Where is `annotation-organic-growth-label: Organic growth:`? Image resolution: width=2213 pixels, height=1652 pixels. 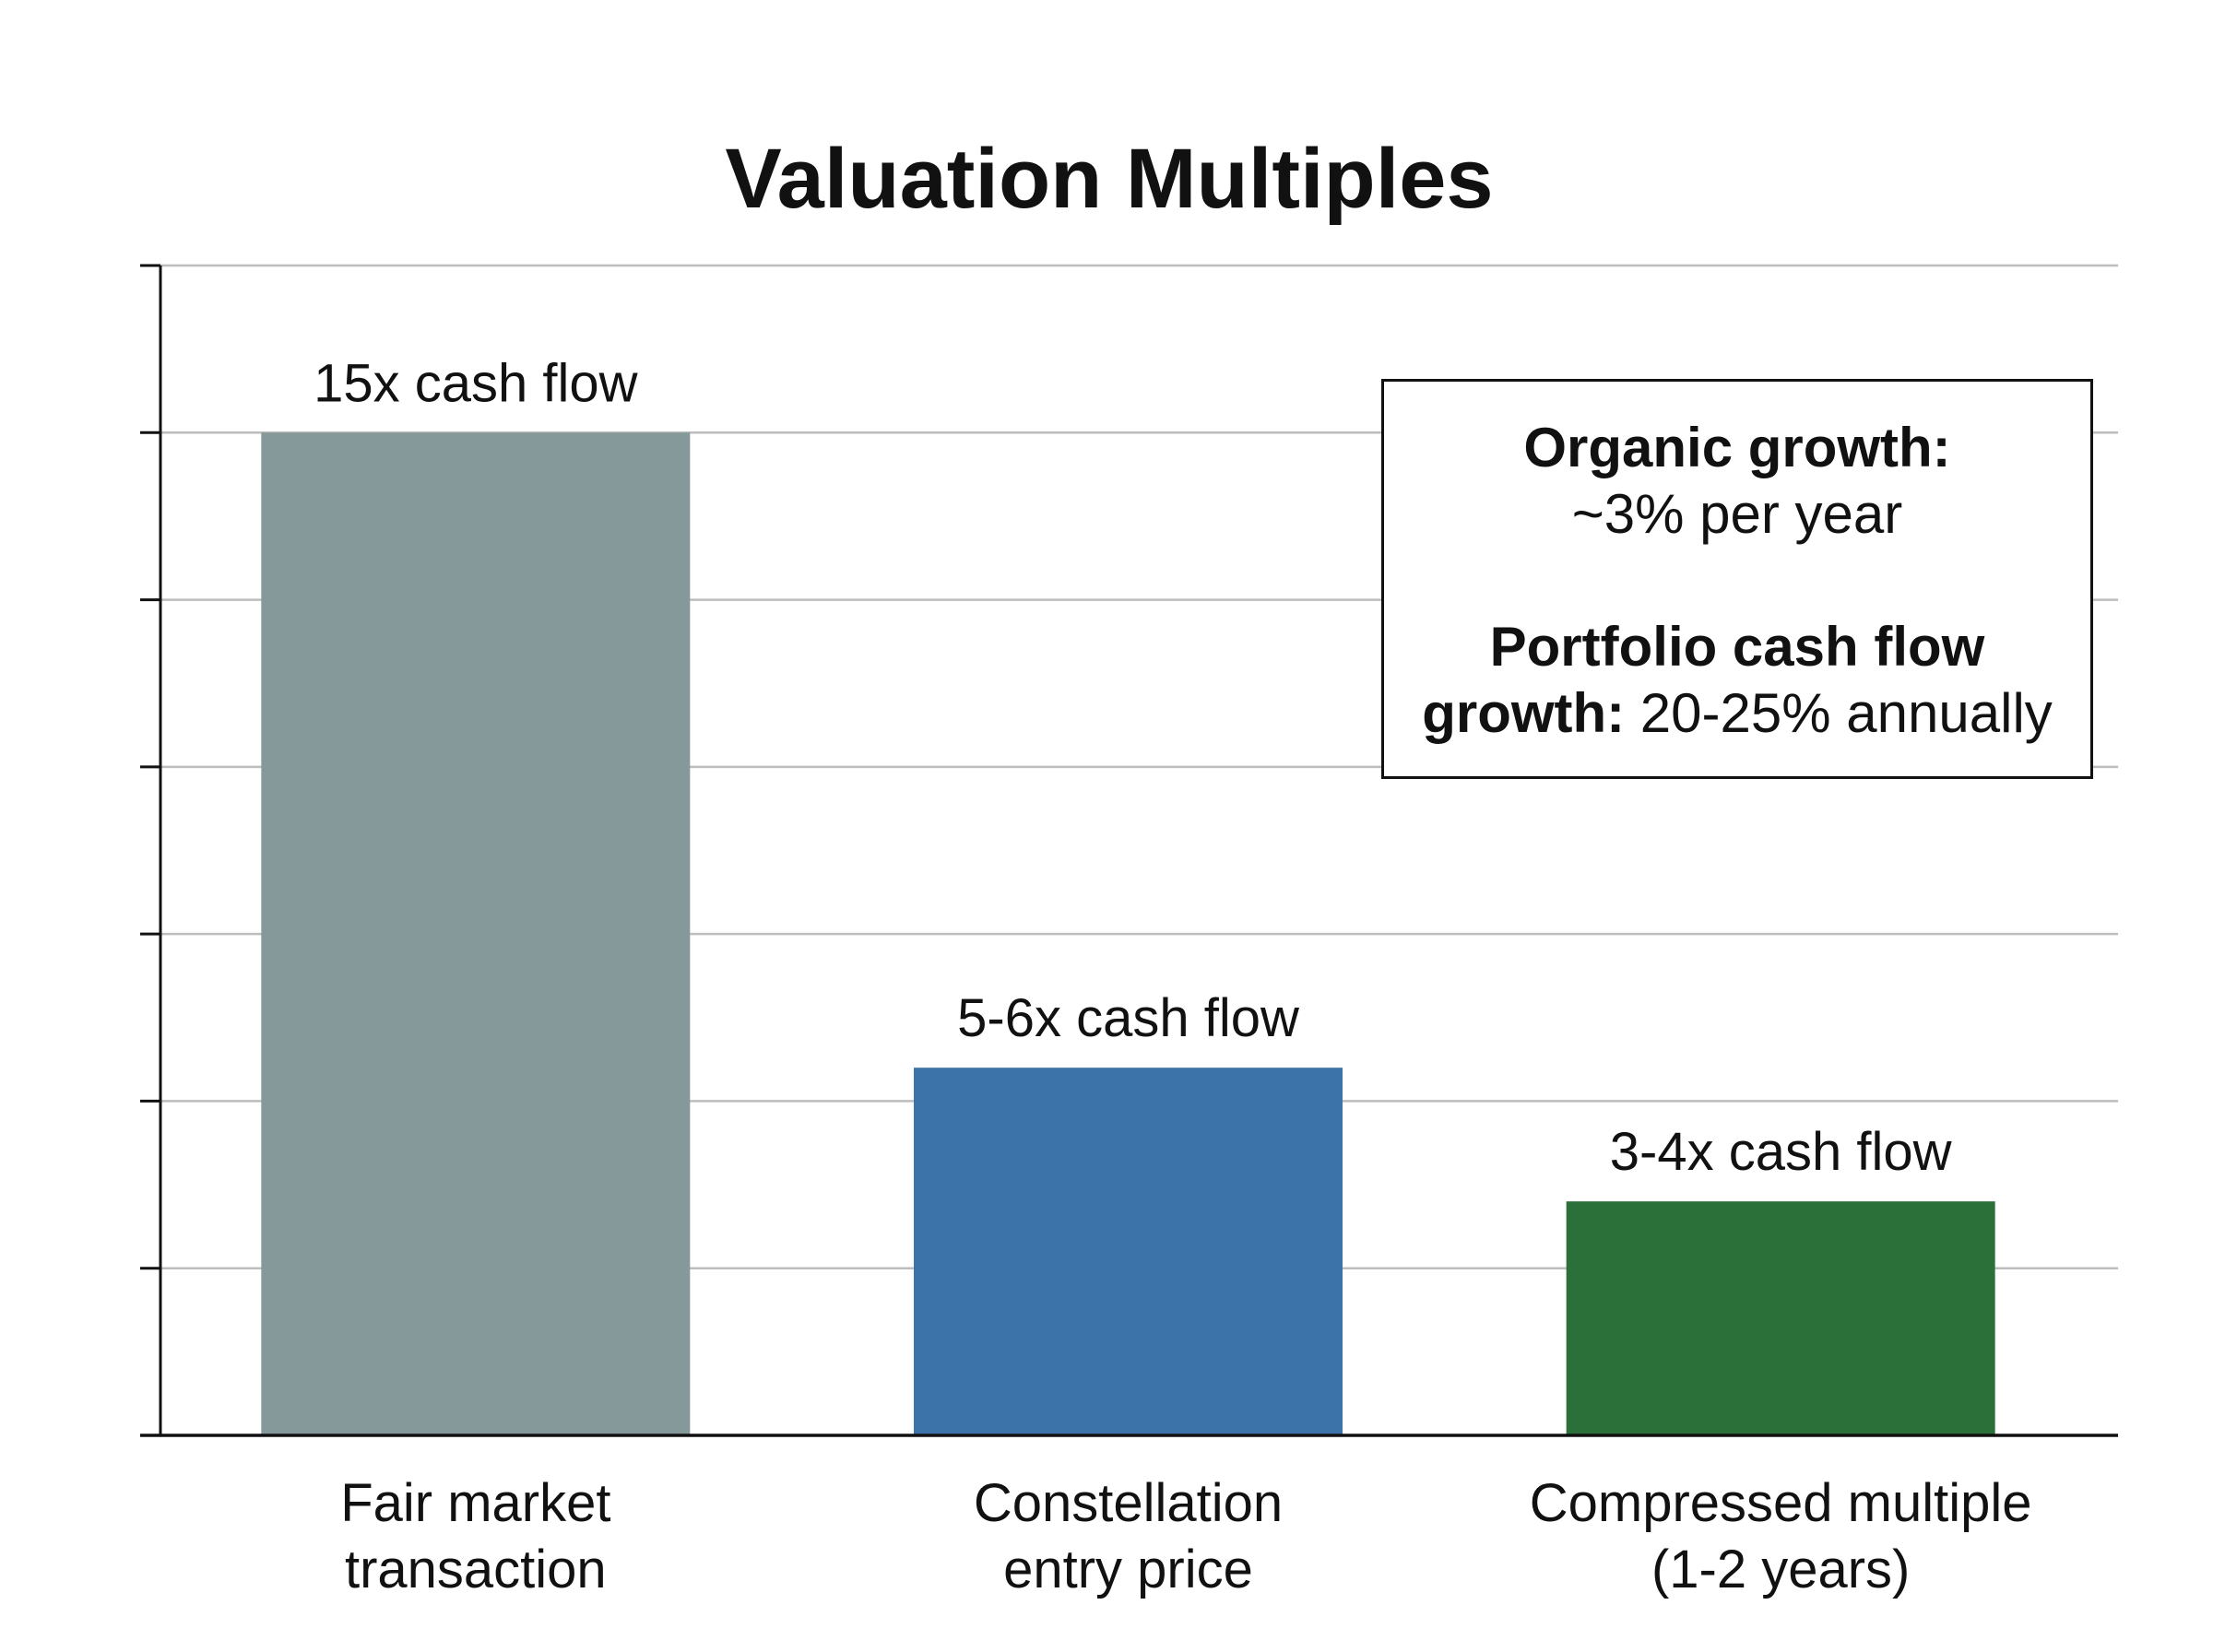
annotation-organic-growth-label: Organic growth: is located at coordinates (1737, 447).